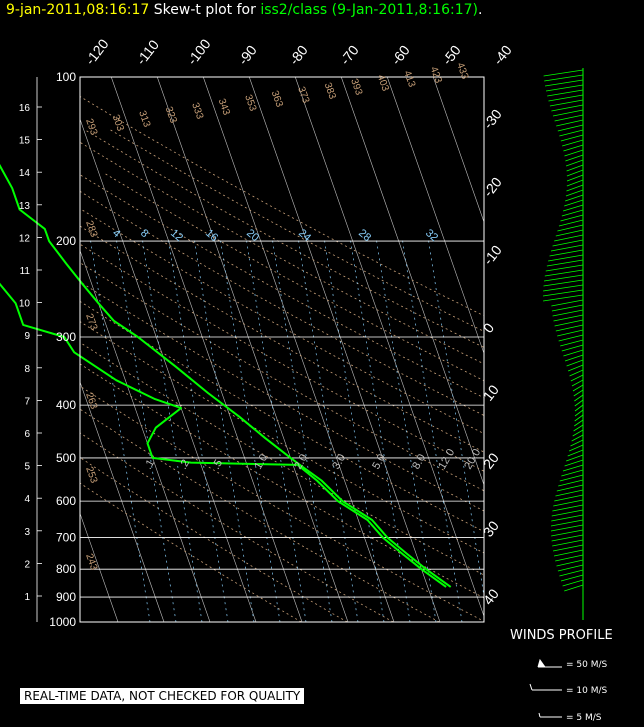 The image size is (644, 727). I want to click on mixing-ratio-label: 32, so click(431, 235).